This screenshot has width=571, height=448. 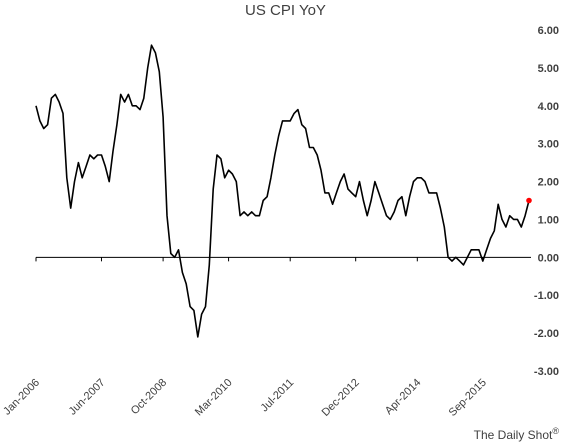 What do you see at coordinates (468, 398) in the screenshot?
I see `x-tick-label: Sep-2015` at bounding box center [468, 398].